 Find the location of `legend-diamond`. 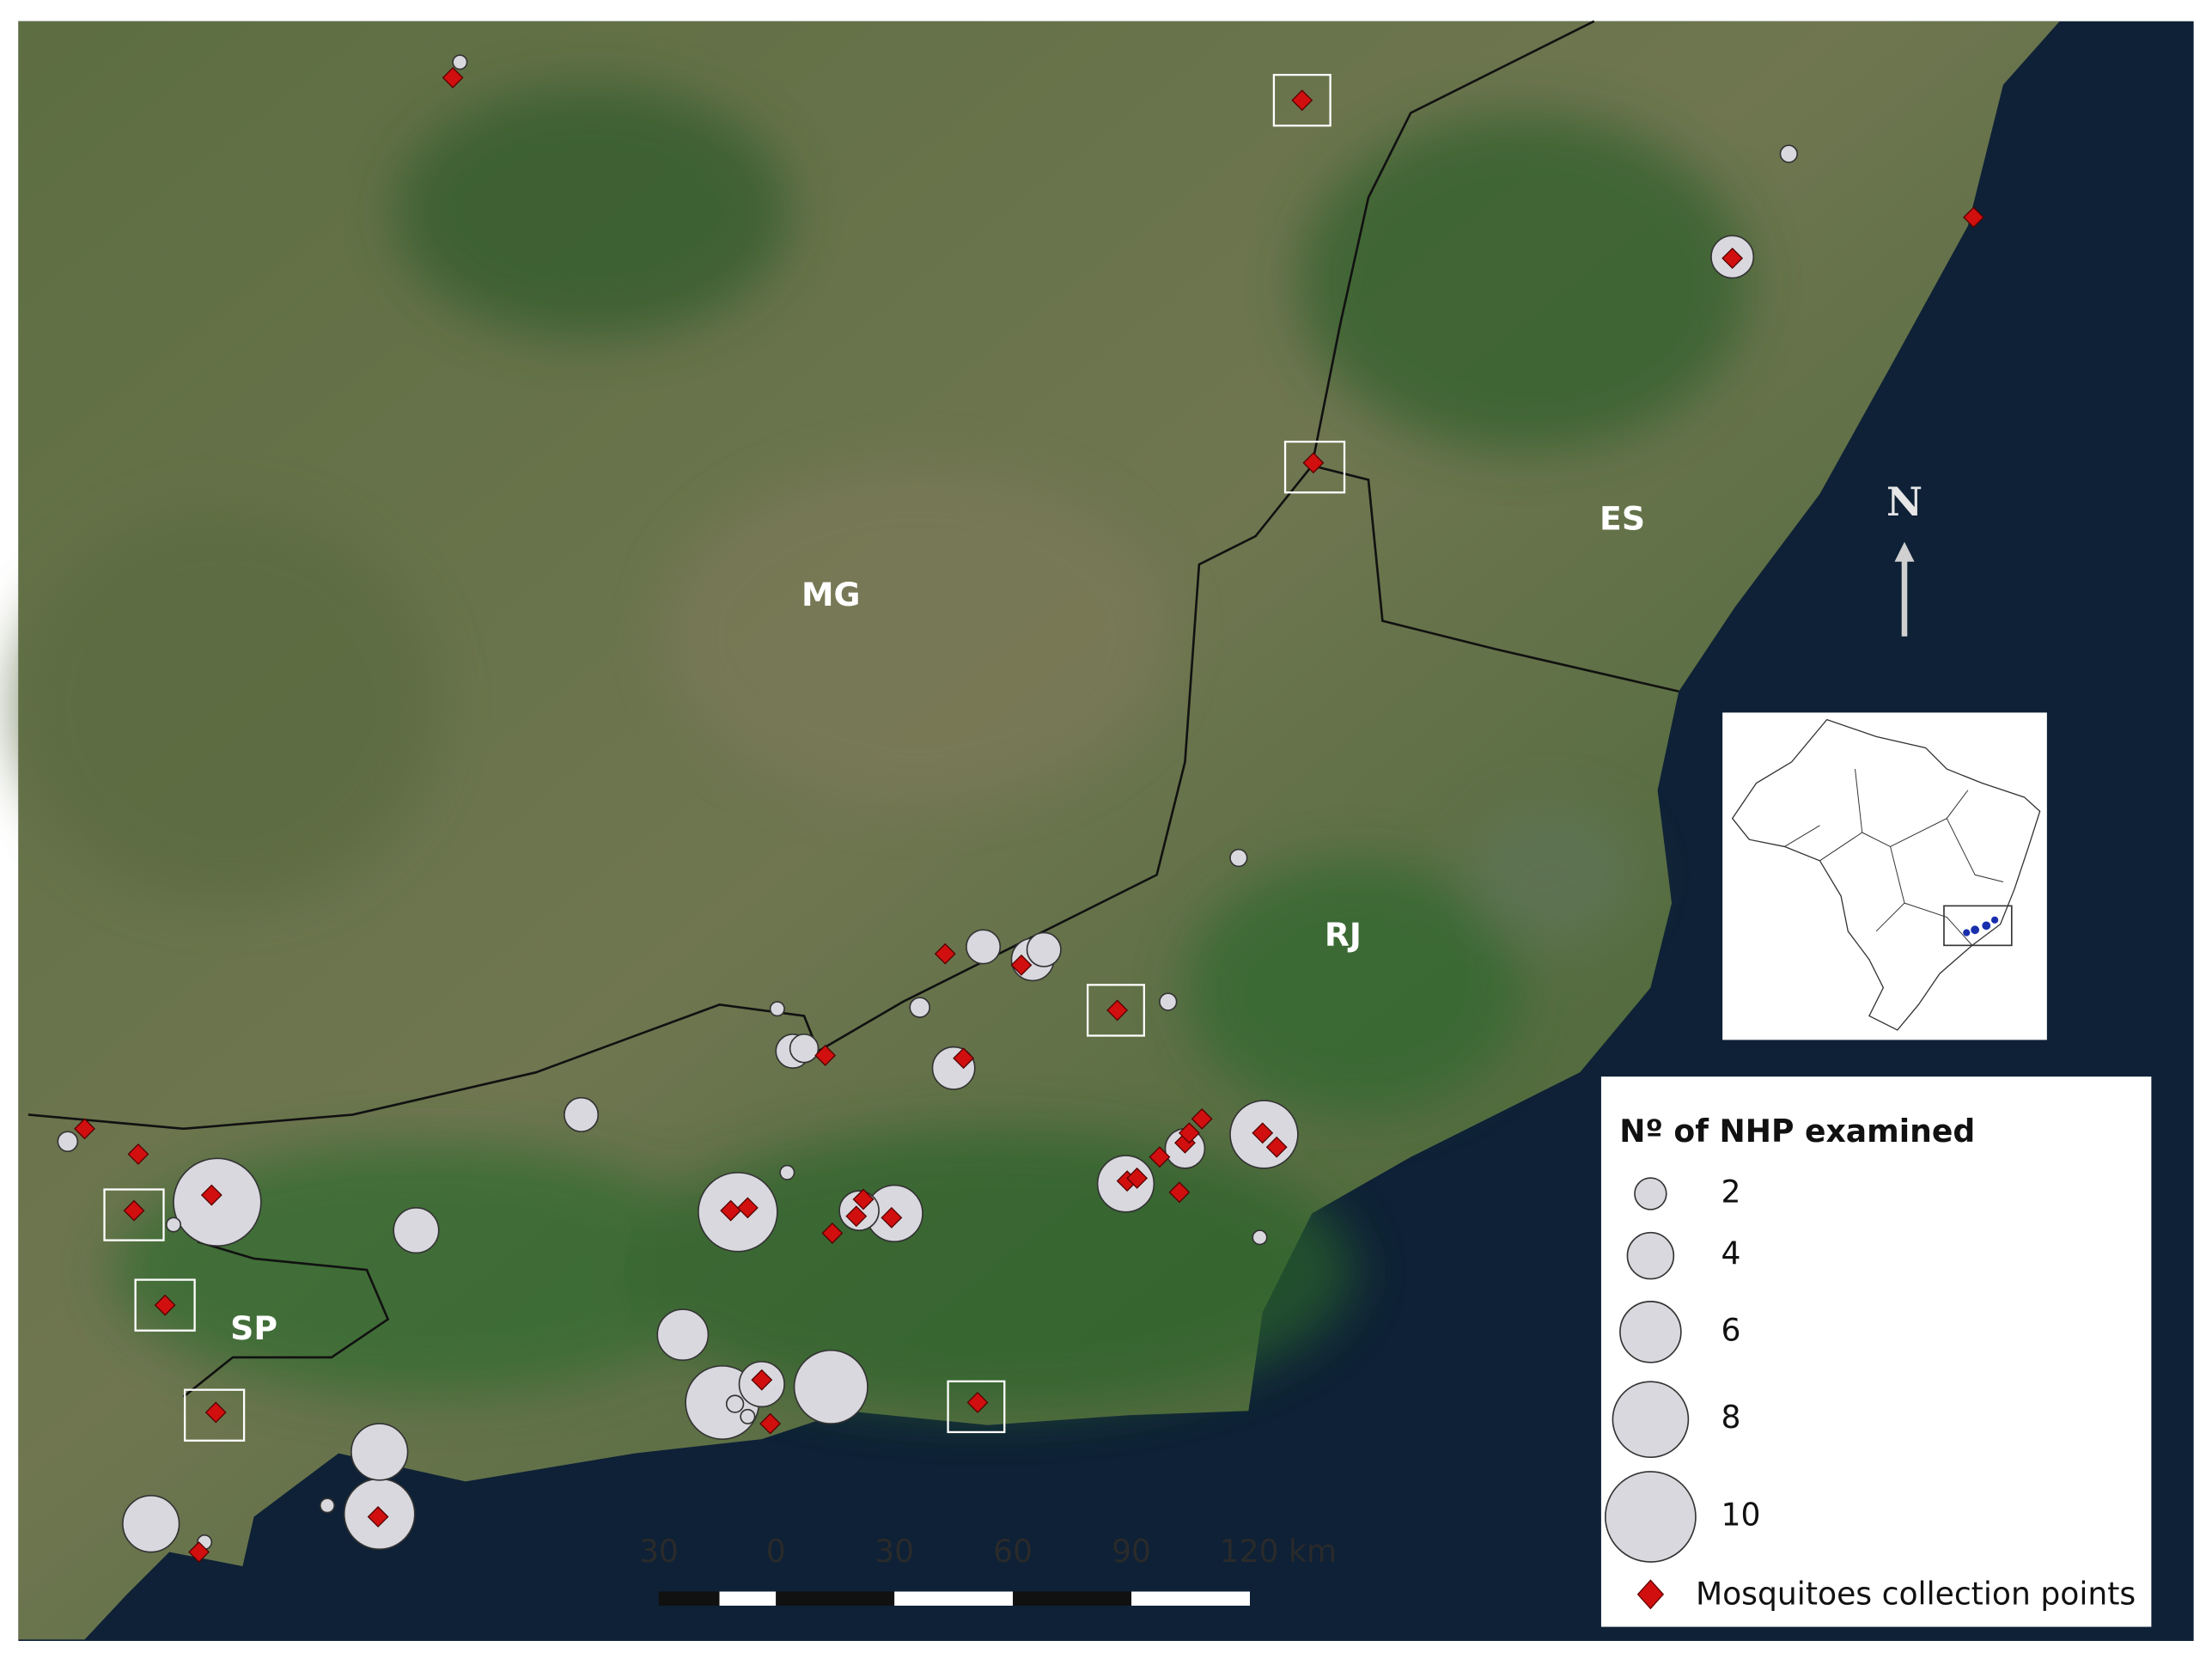

legend-diamond is located at coordinates (1650, 1595).